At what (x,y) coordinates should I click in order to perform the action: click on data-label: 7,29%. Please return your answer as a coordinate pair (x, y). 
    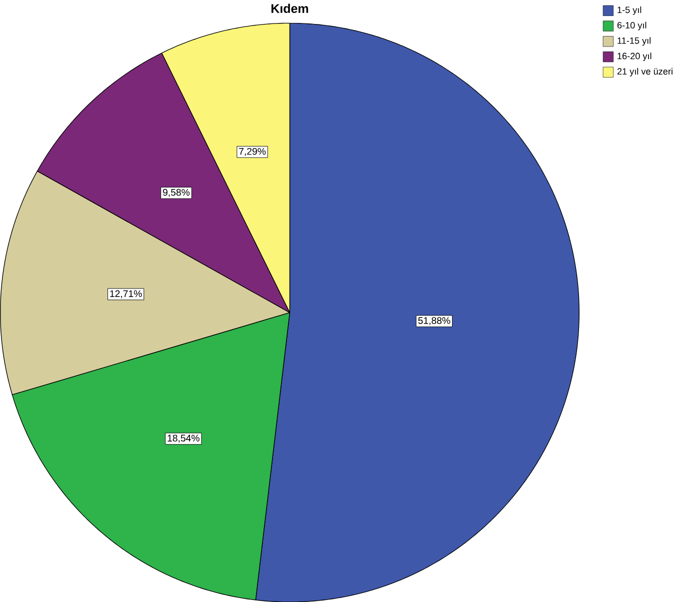
    Looking at the image, I should click on (252, 152).